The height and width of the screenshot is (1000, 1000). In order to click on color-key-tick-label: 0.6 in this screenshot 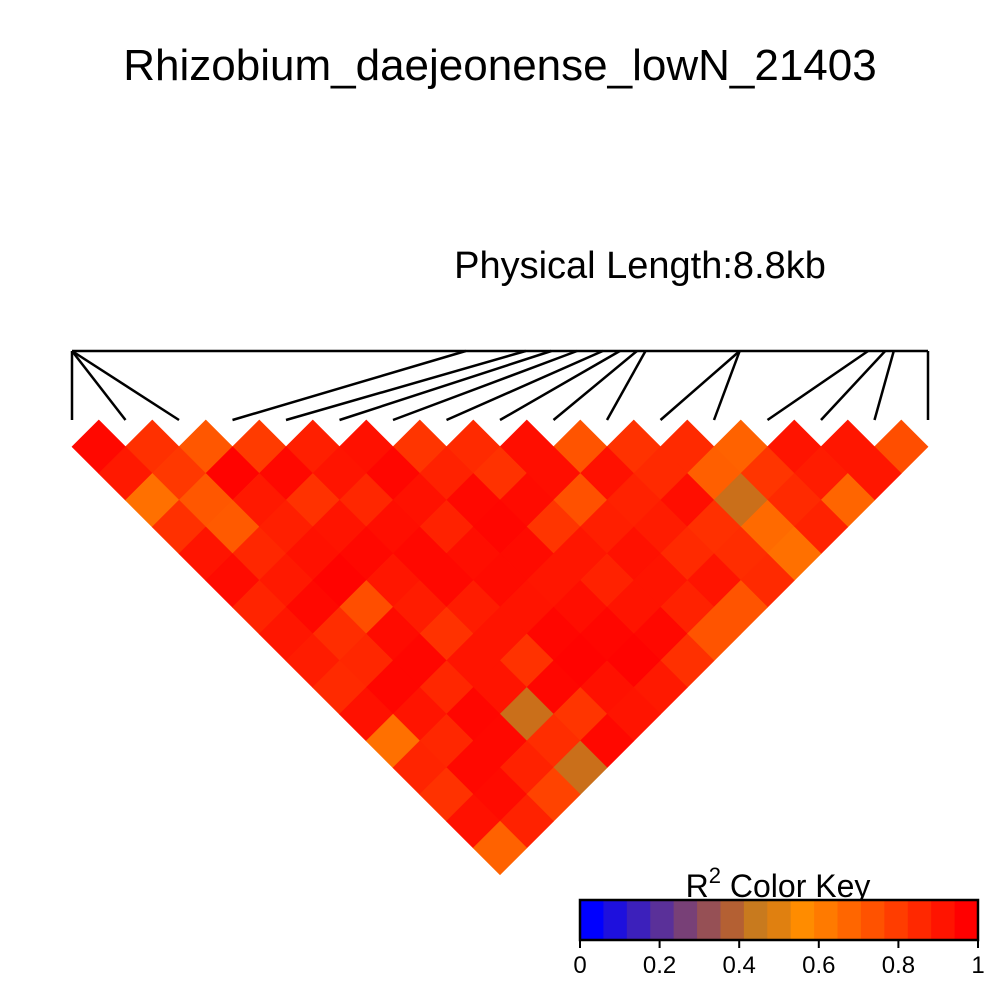, I will do `click(818, 965)`.